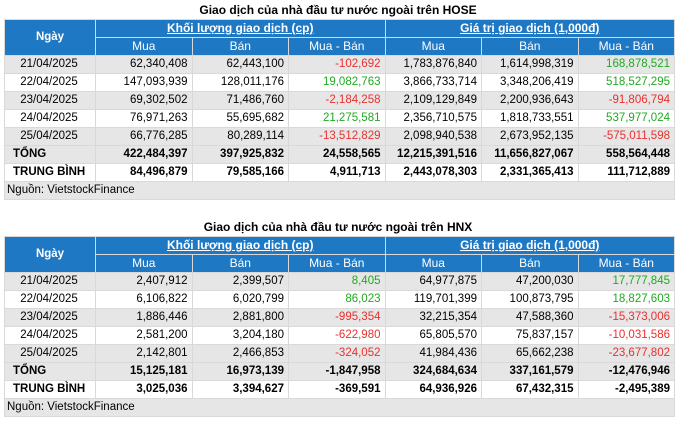  Describe the element at coordinates (240, 82) in the screenshot. I see `cell-vol-sell: 128,011,176` at that location.